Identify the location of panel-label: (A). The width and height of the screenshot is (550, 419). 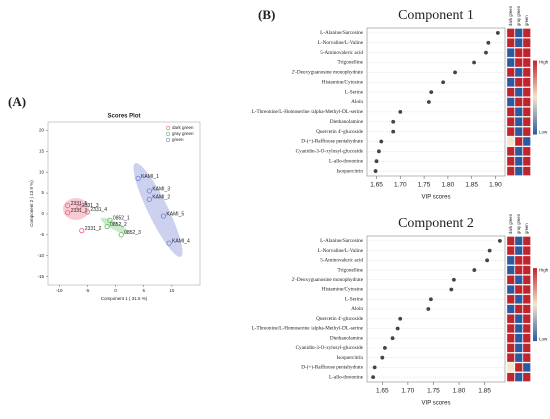
(17, 101).